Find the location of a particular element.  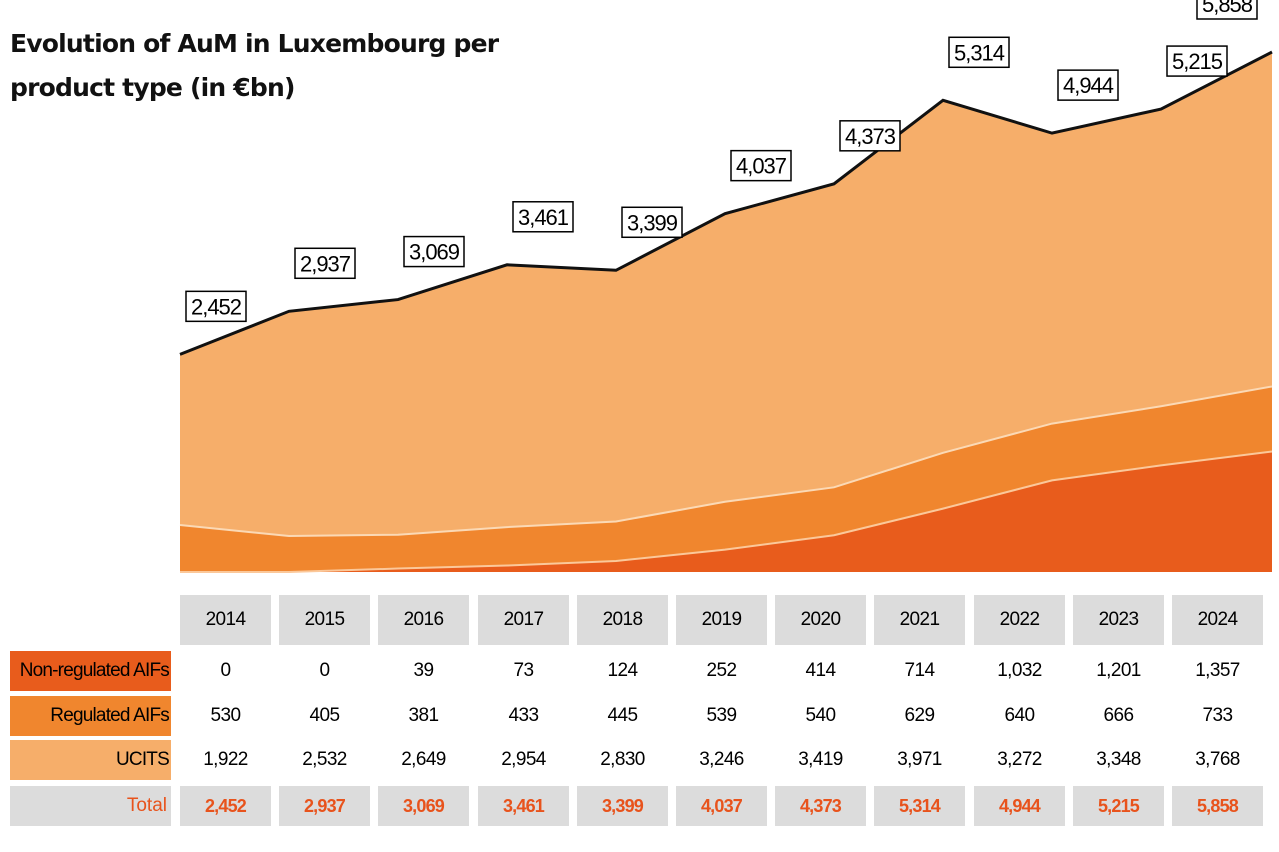

total-data-label: 3,399 is located at coordinates (652, 222).